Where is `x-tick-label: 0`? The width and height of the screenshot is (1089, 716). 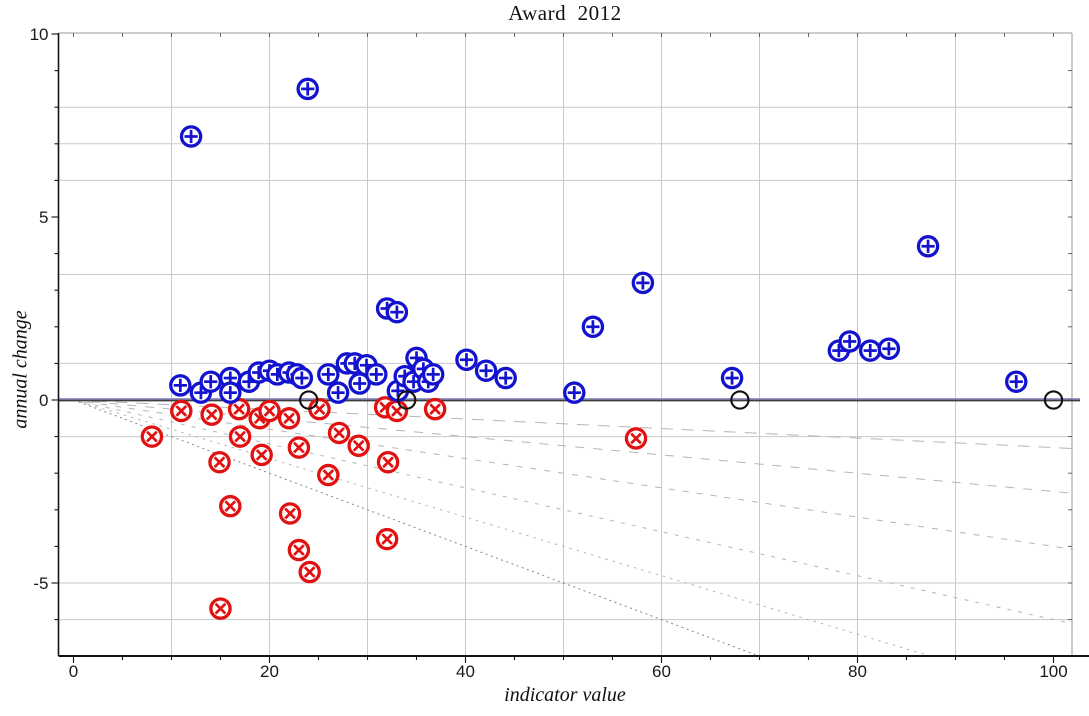 x-tick-label: 0 is located at coordinates (73, 671).